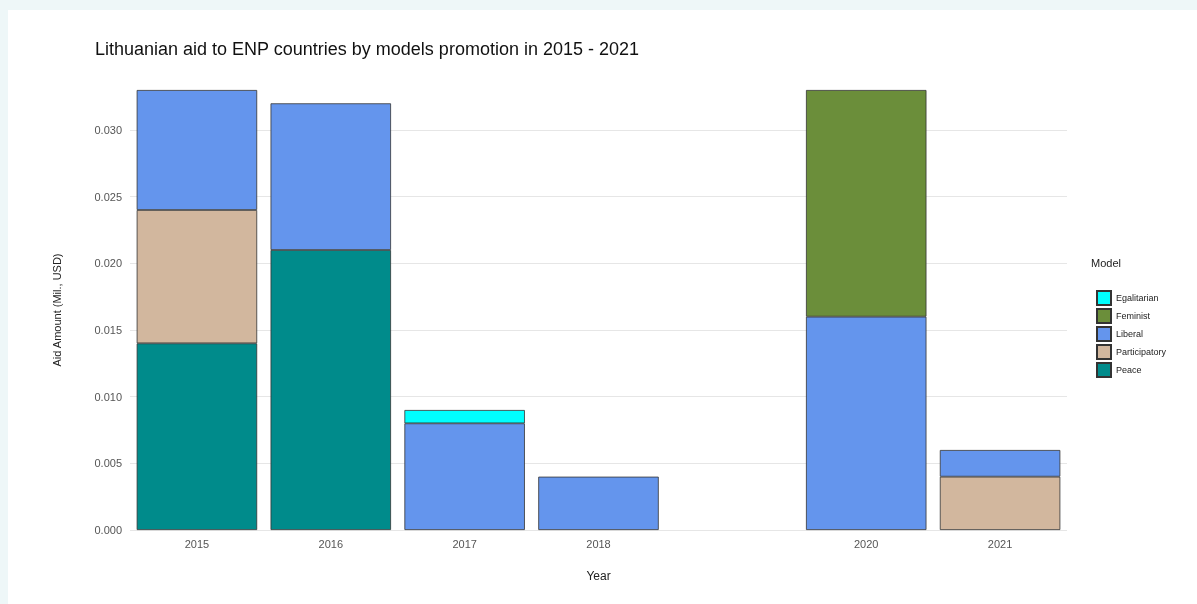 This screenshot has height=604, width=1197. I want to click on legend-label: Feminist, so click(1133, 316).